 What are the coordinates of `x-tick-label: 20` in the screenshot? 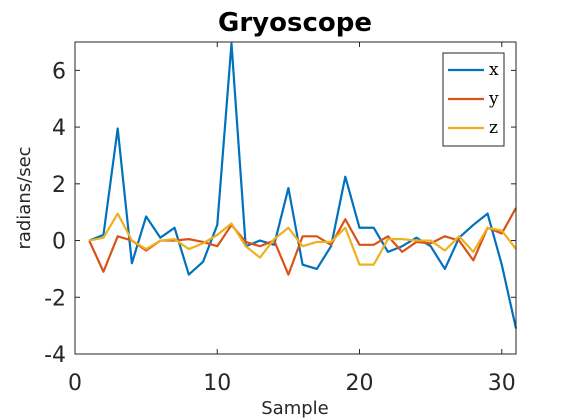 It's located at (360, 383).